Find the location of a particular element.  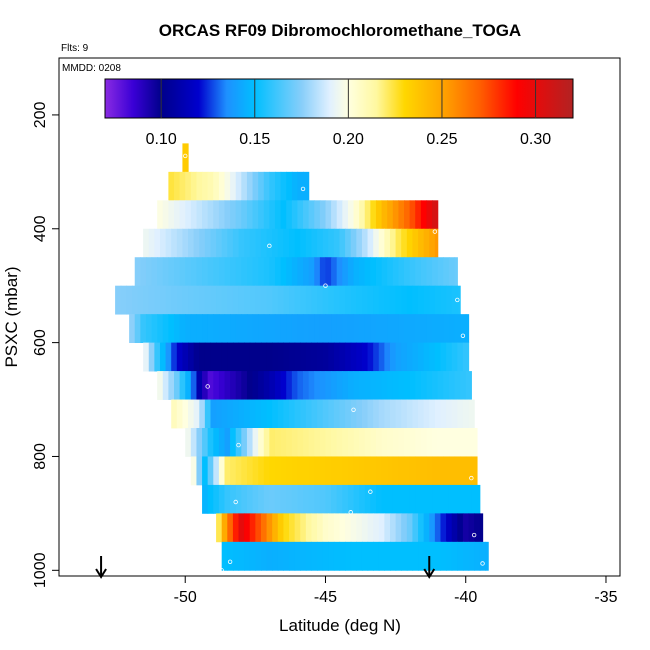

x-axis: -50 -45 -40 -35 is located at coordinates (396, 591).